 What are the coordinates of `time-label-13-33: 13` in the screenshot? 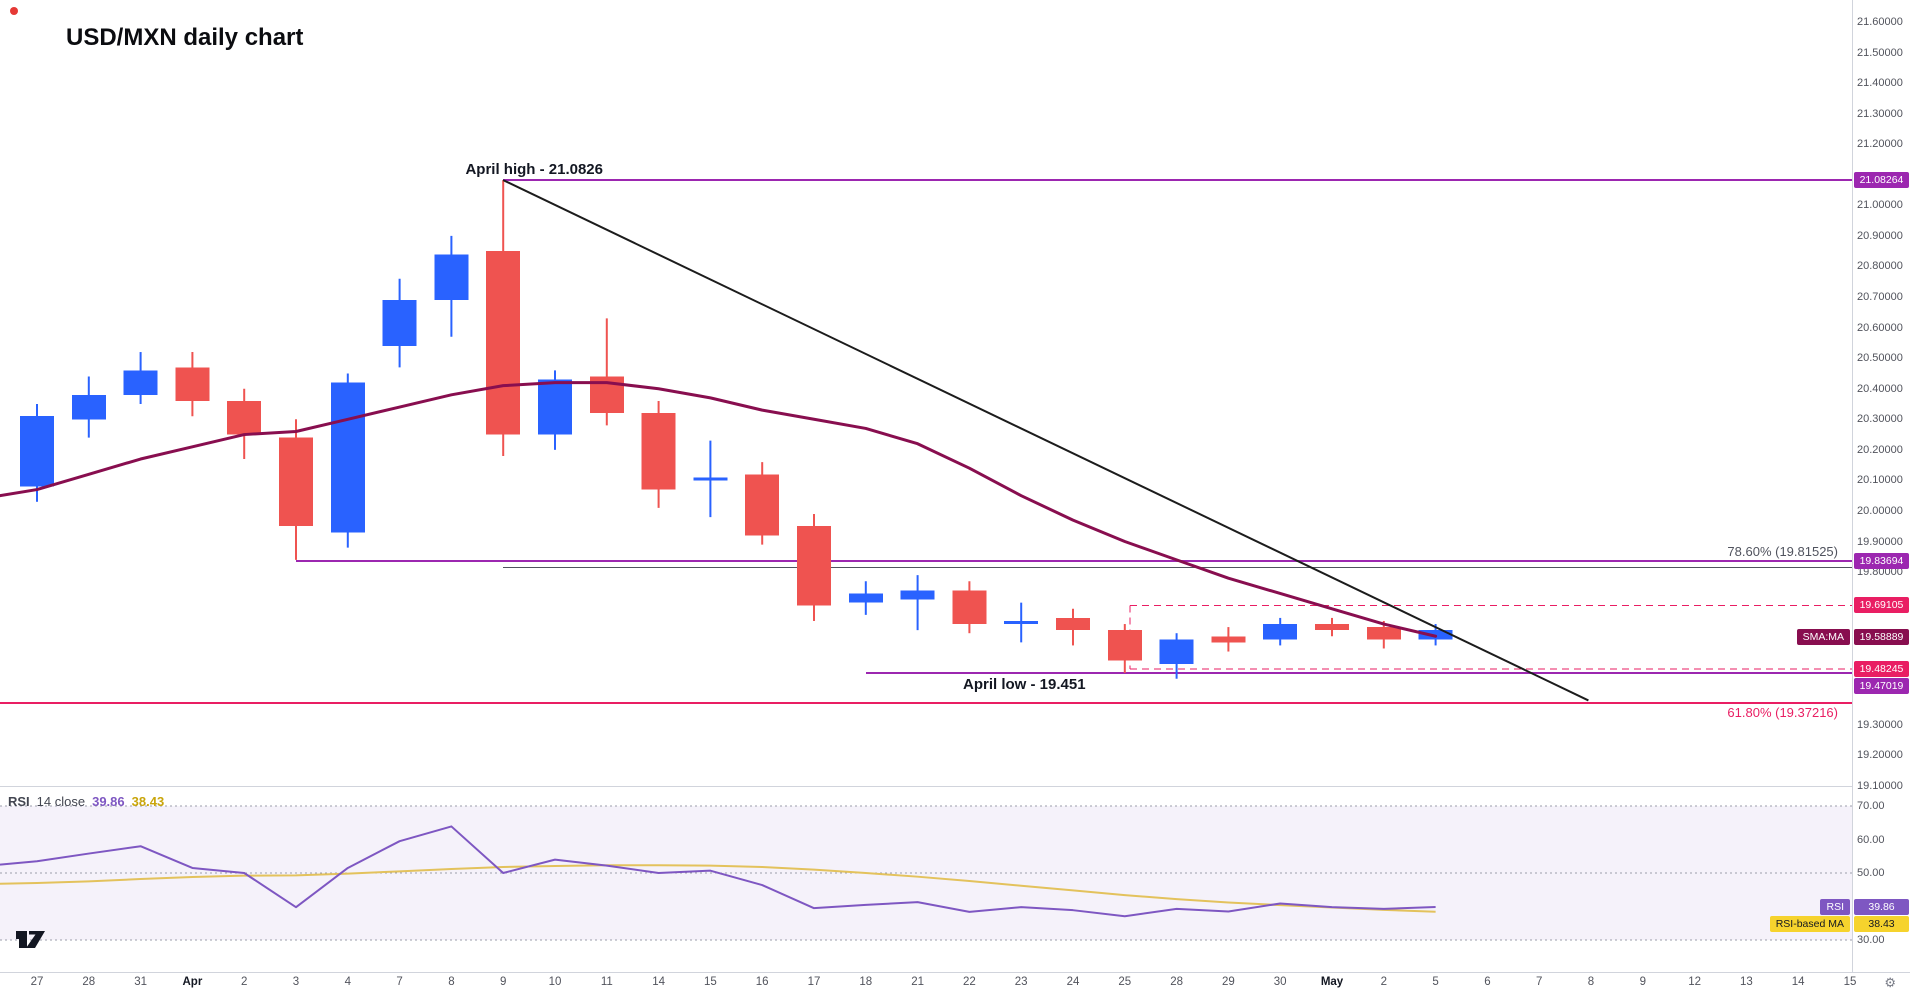 It's located at (1746, 982).